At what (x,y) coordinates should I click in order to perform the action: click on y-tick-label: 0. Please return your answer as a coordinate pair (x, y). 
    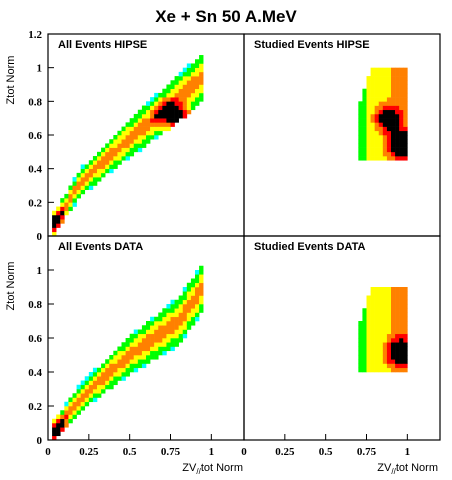
    Looking at the image, I should click on (40, 441).